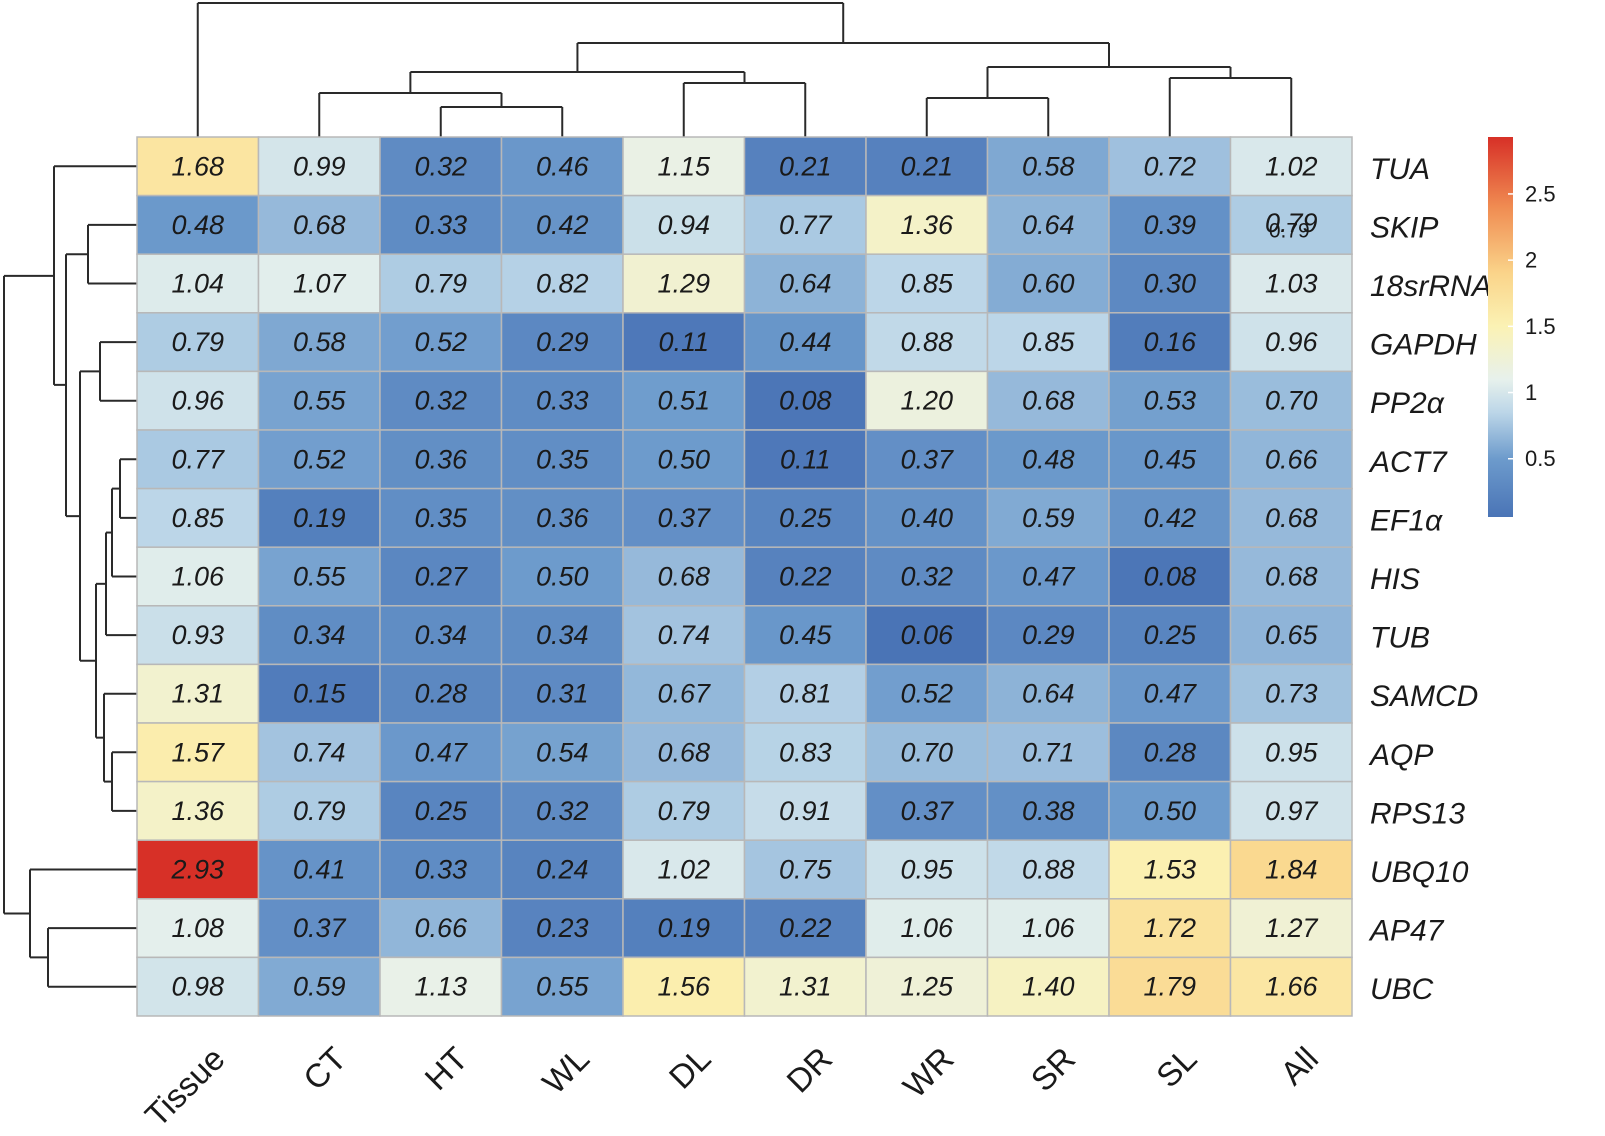 The width and height of the screenshot is (1605, 1136). Describe the element at coordinates (1048, 284) in the screenshot. I see `cell-value-label: 0.60` at that location.